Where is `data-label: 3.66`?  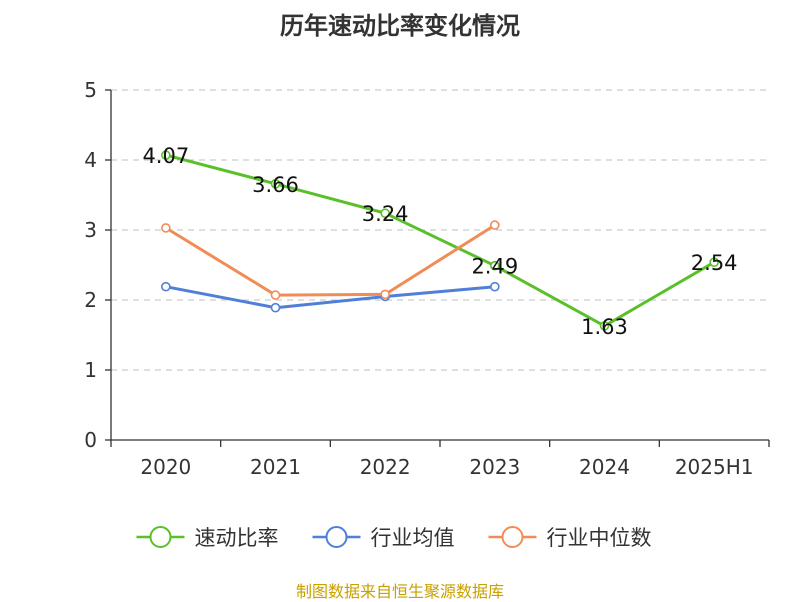
data-label: 3.66 is located at coordinates (275, 185).